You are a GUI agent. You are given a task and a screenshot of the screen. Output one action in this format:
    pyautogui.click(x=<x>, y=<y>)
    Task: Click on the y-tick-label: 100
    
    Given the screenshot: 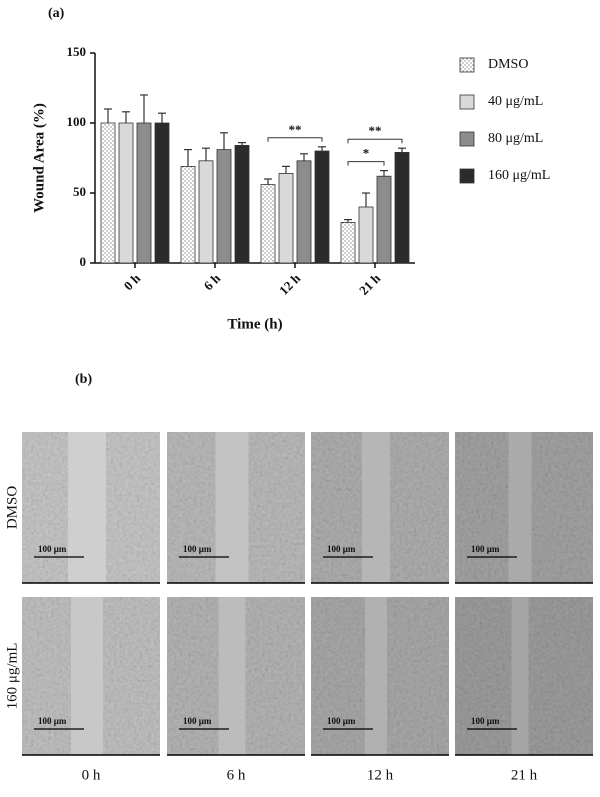 What is the action you would take?
    pyautogui.click(x=77, y=121)
    